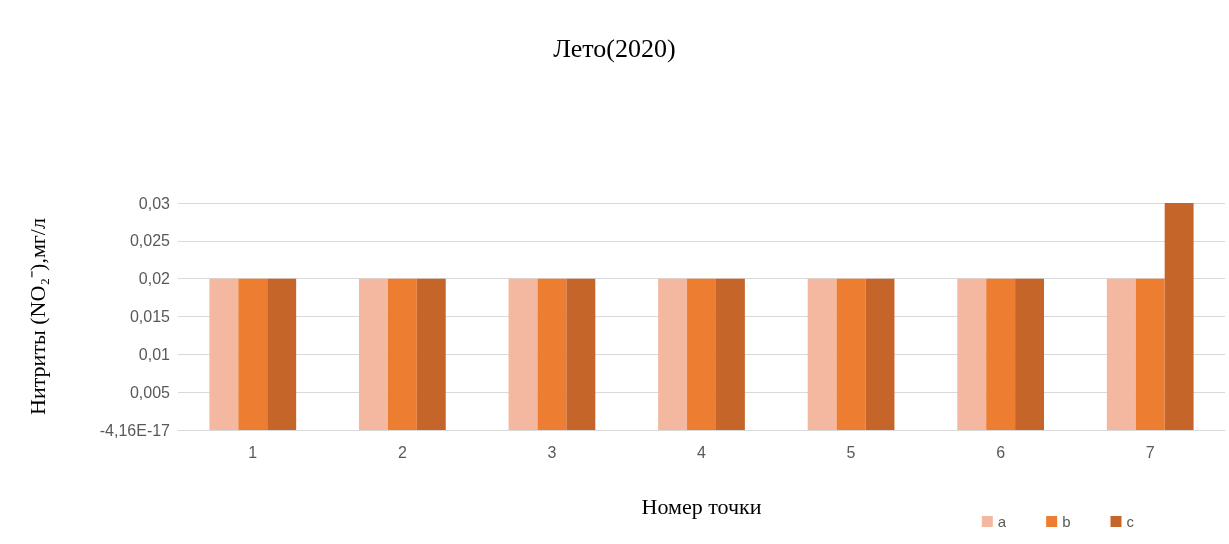 This screenshot has height=544, width=1229. What do you see at coordinates (154, 354) in the screenshot?
I see `y-tick-label: 0,01` at bounding box center [154, 354].